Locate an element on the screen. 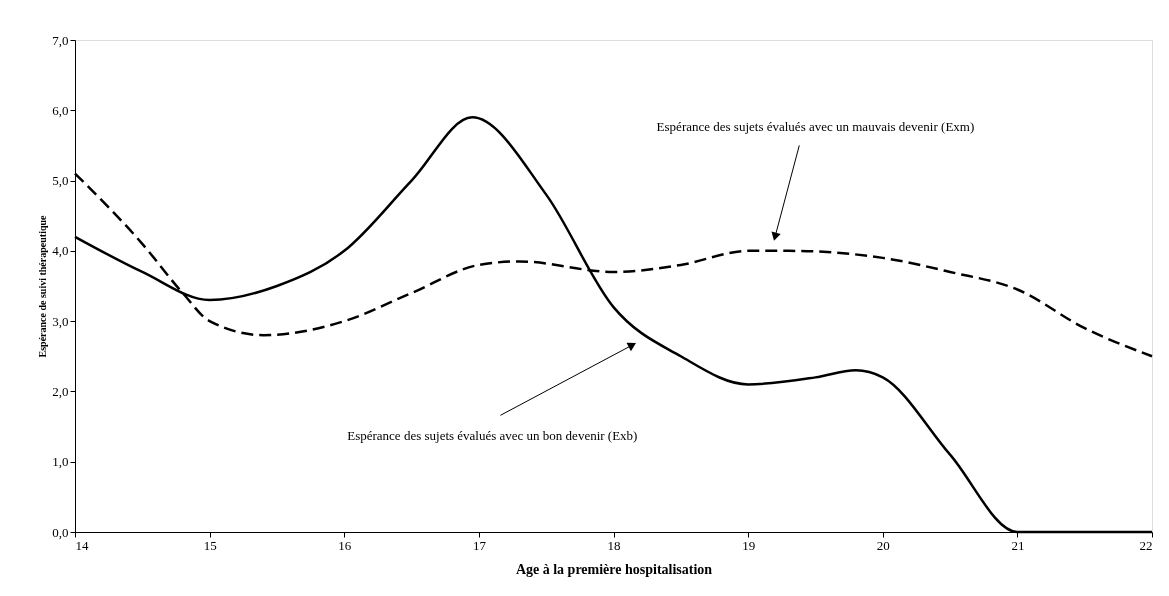 Image resolution: width=1169 pixels, height=596 pixels. x-axis-title: Age à la première hospitalisation is located at coordinates (614, 569).